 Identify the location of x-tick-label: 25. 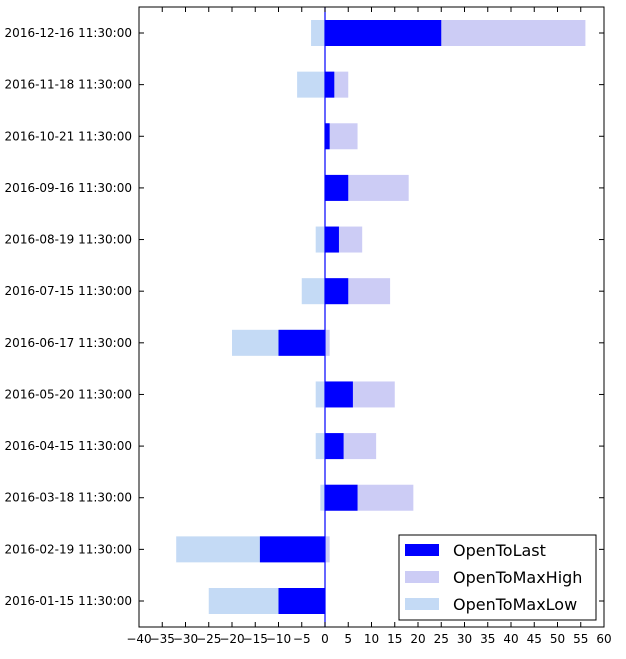
(441, 639).